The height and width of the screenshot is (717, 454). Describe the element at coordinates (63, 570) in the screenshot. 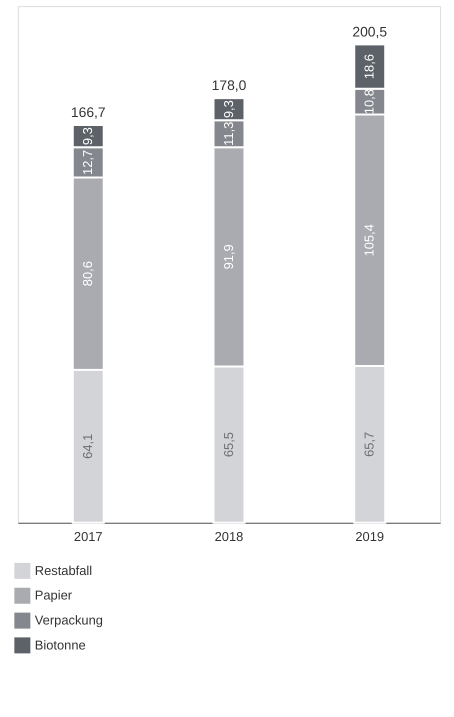

I see `legend-label: Restabfall` at that location.